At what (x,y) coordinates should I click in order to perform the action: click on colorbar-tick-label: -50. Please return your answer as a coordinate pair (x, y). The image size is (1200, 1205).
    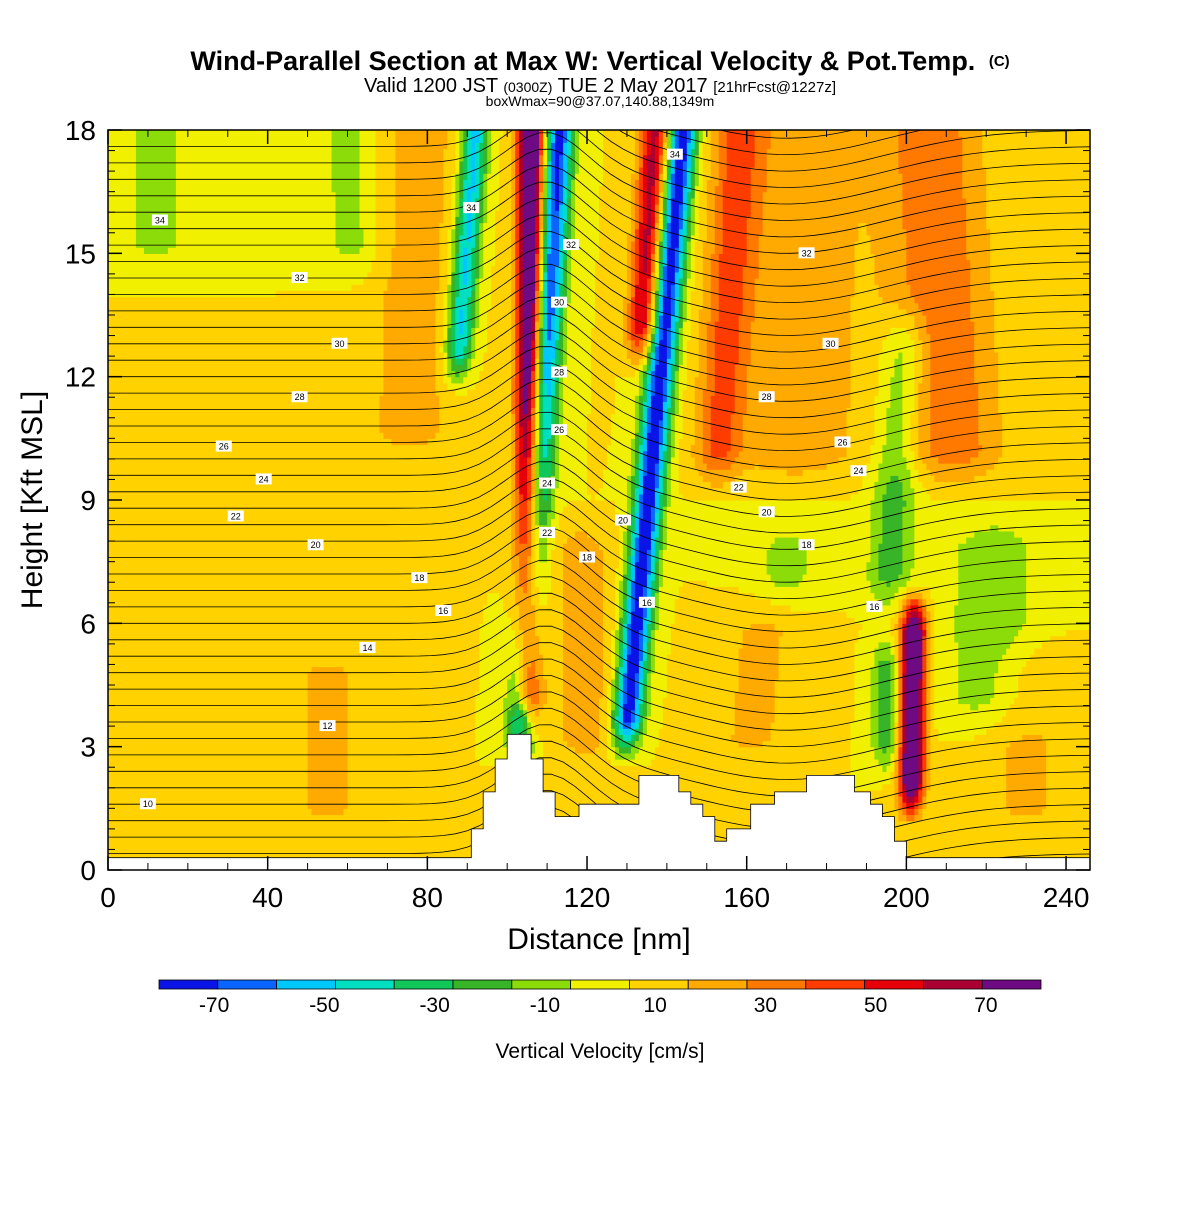
    Looking at the image, I should click on (324, 1005).